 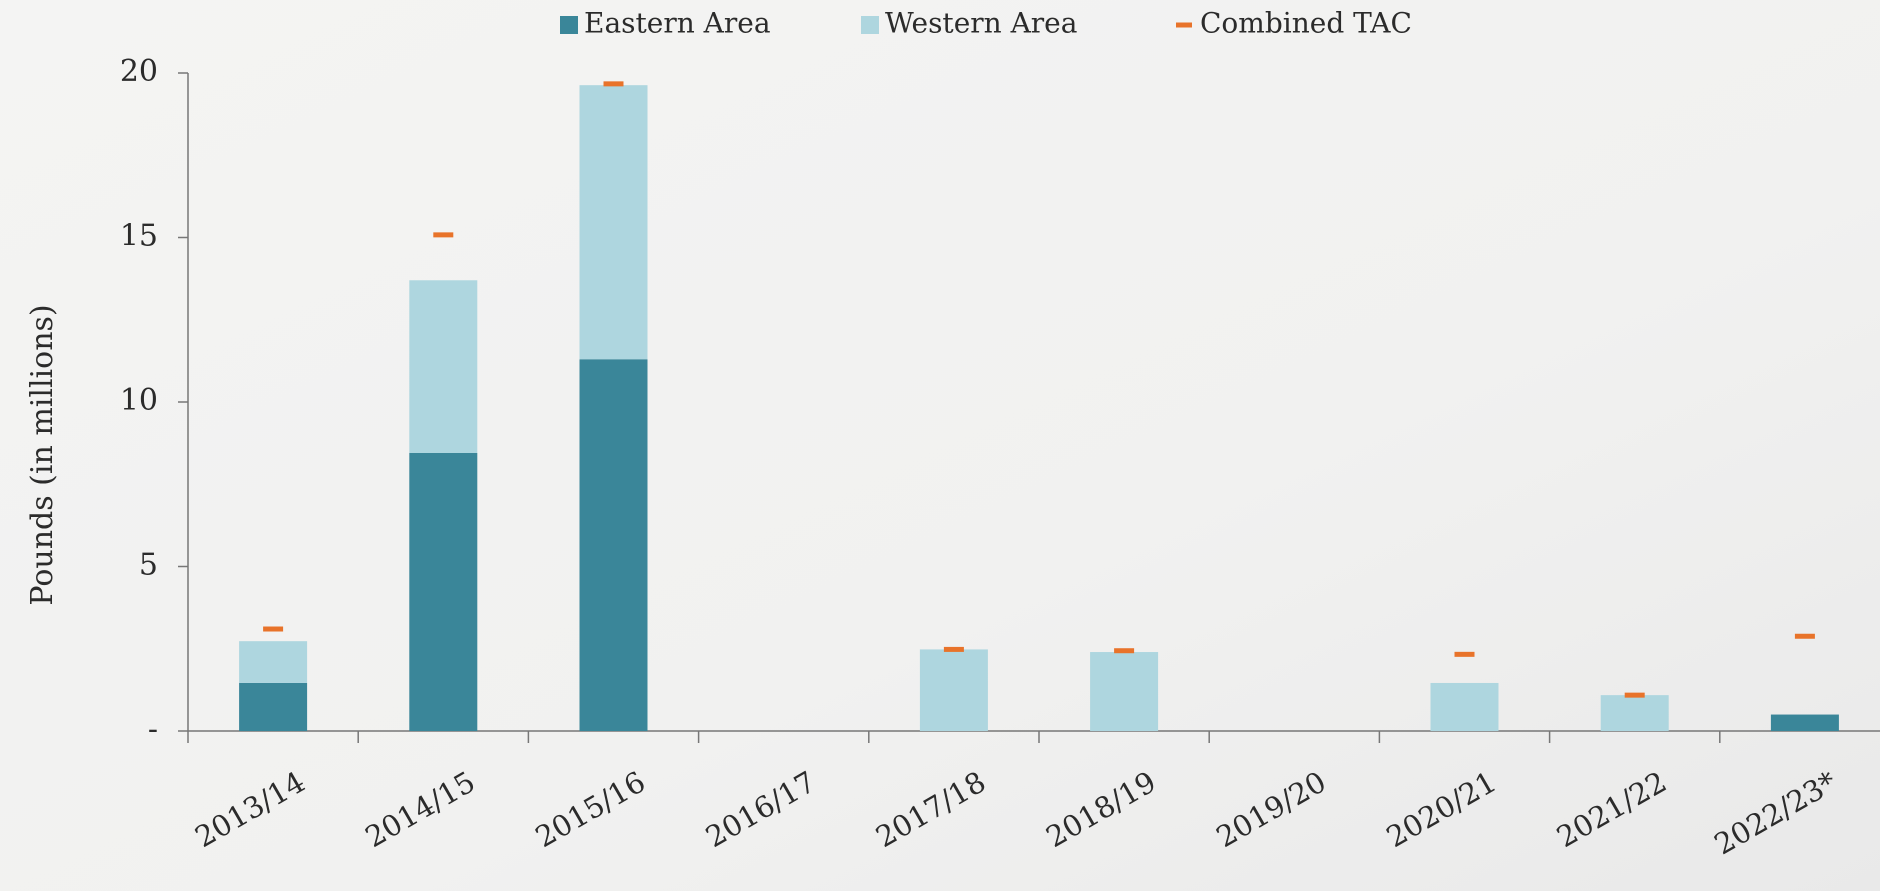 I want to click on y-axis-label: Pounds (in millions), so click(x=42, y=454).